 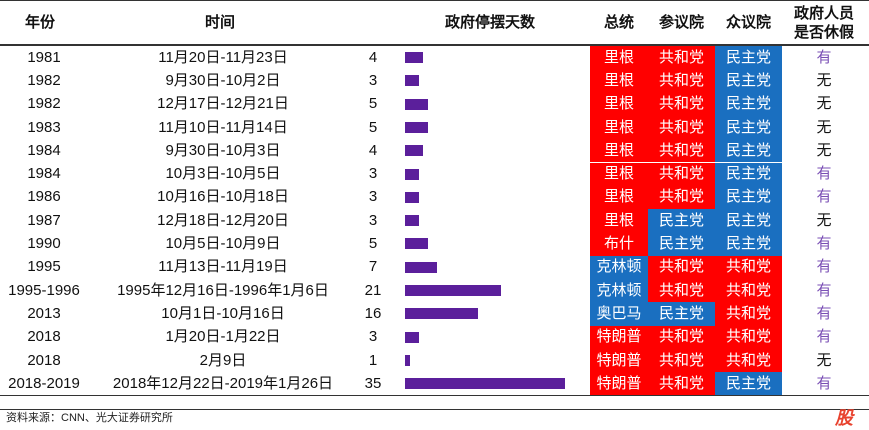 I want to click on time-cell: 10月5日-10月9日, so click(x=223, y=244).